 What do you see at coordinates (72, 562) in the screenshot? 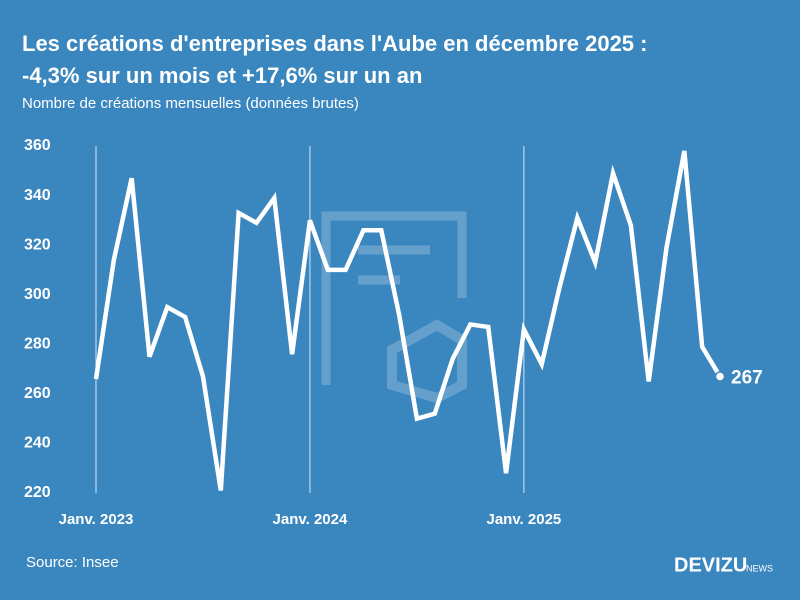
I see `source: Source: Insee` at bounding box center [72, 562].